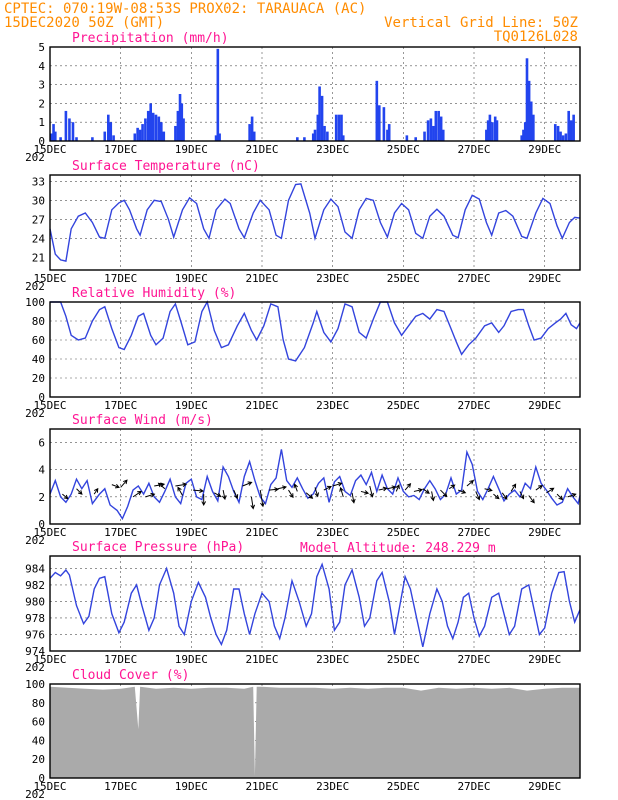  I want to click on header-date: 15DEC2020 50Z (GMT), so click(84, 23).